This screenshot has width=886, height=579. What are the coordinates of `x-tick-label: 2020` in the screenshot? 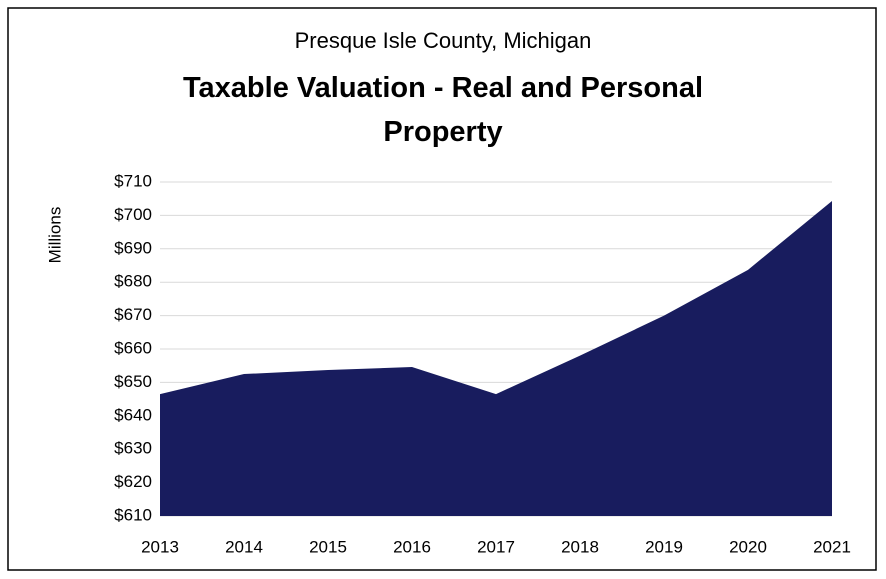 It's located at (748, 546).